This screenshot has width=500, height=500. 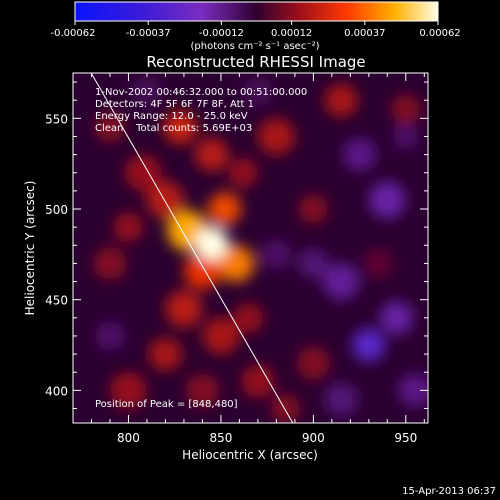 I want to click on y-tick-label: 400, so click(x=56, y=391).